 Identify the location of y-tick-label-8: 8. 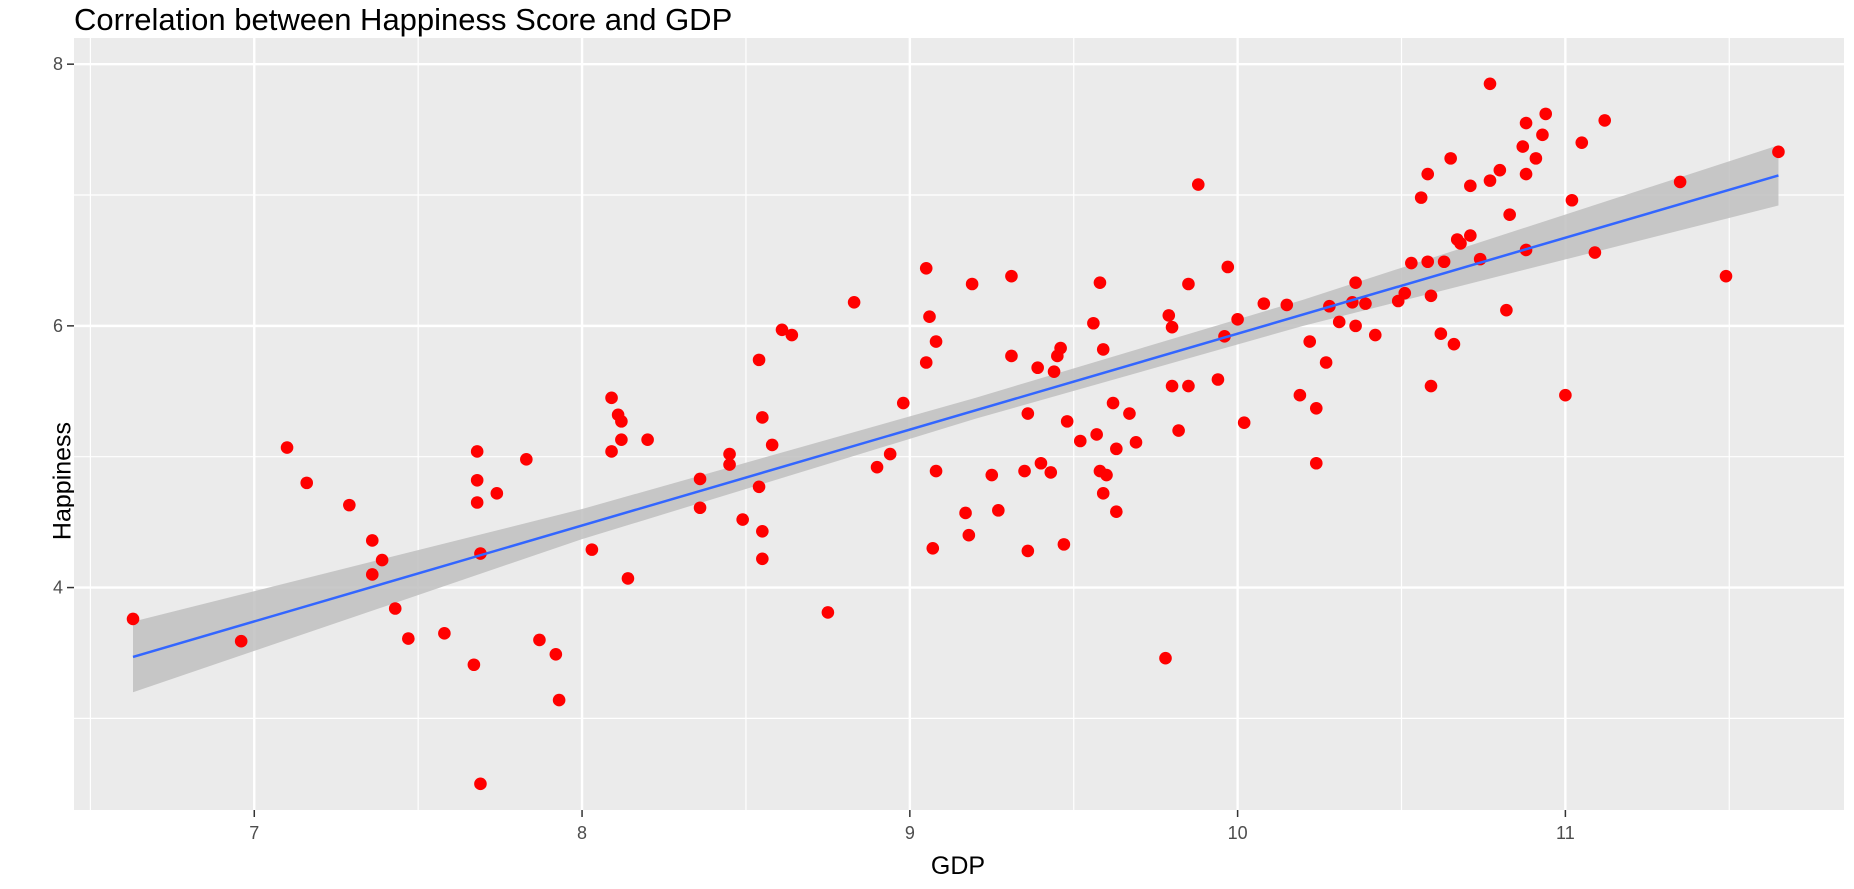
(58, 64).